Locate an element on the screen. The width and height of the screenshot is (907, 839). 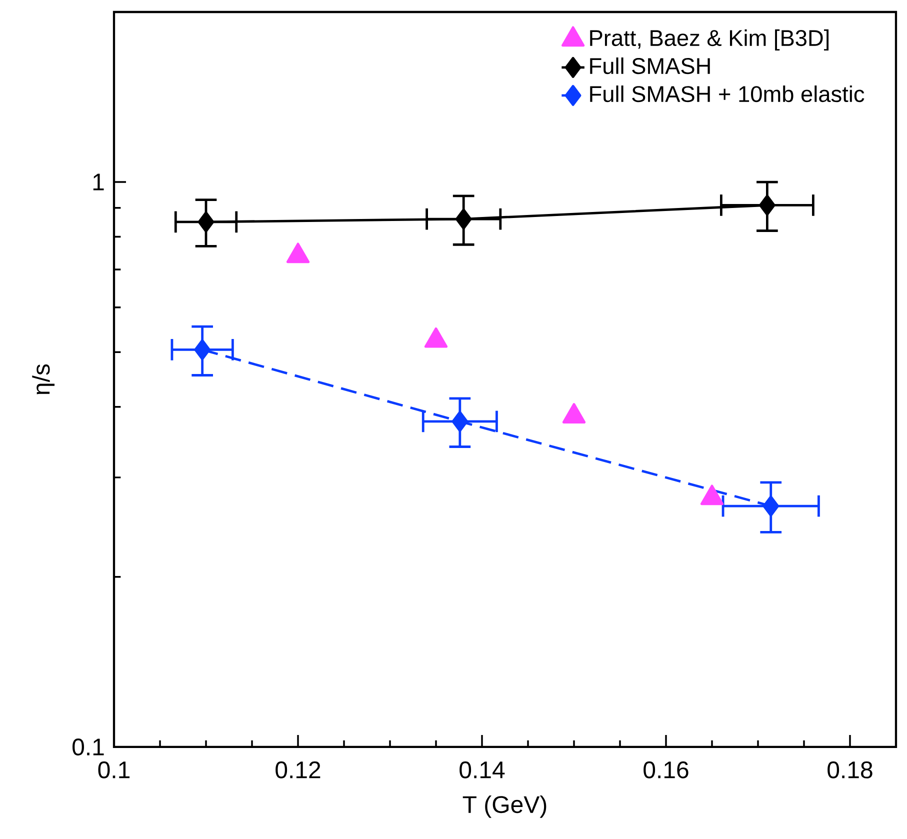
y-tick-label: 1 is located at coordinates (98, 182).